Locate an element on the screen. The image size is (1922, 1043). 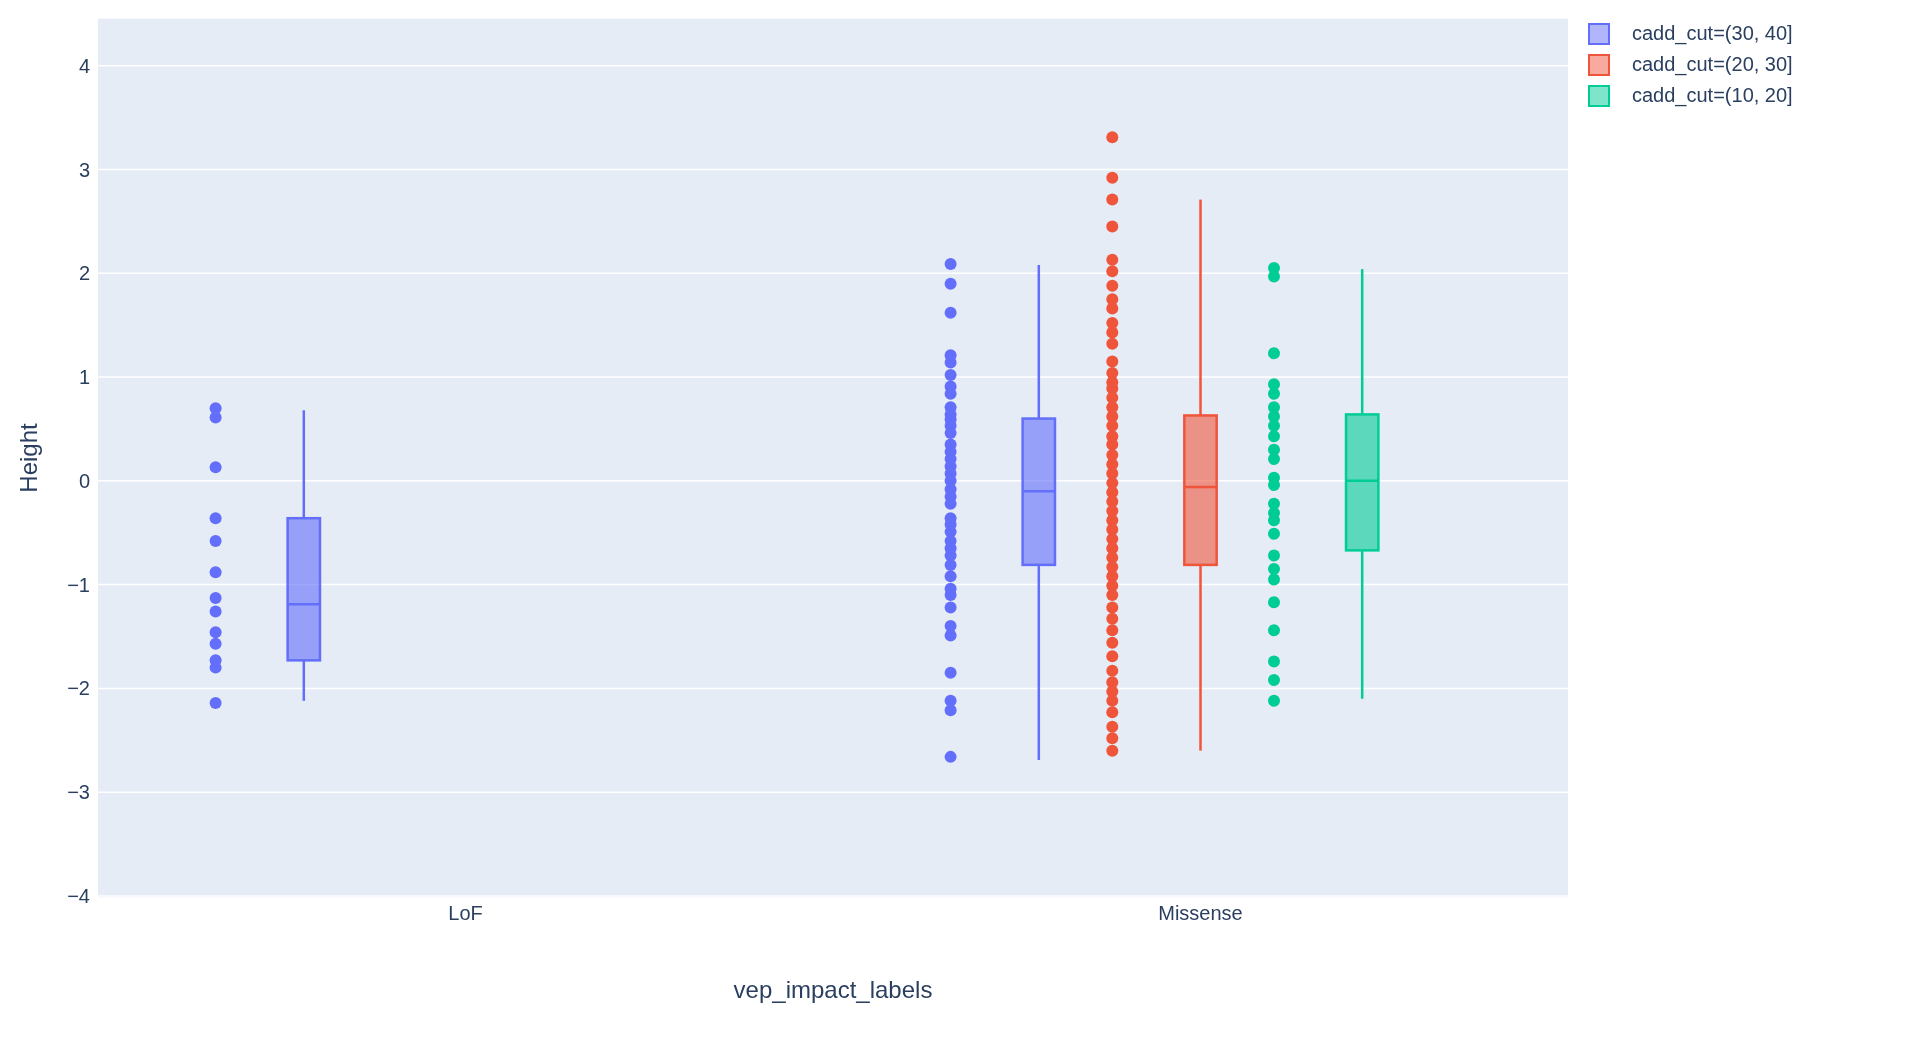
y-tick-label: −2 is located at coordinates (78, 688).